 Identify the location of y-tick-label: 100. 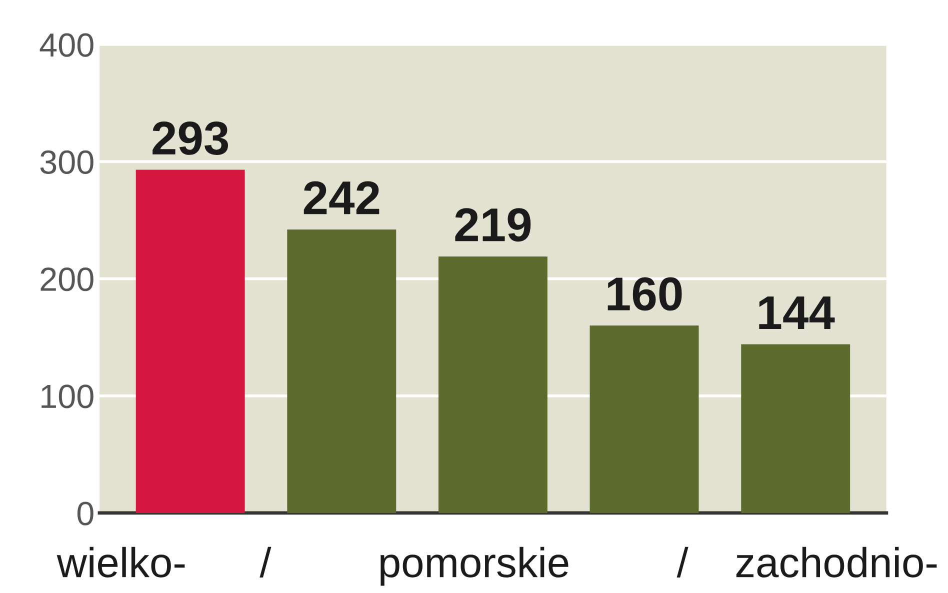
(68, 396).